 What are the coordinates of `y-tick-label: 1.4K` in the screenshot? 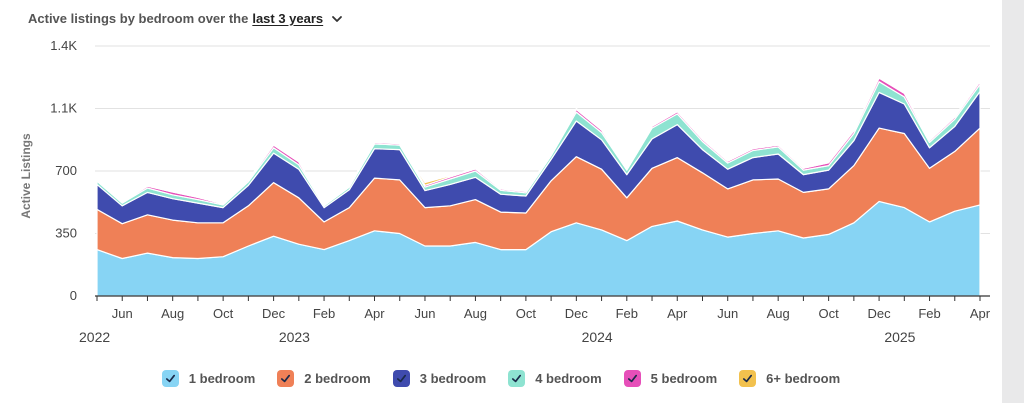 It's located at (63, 45).